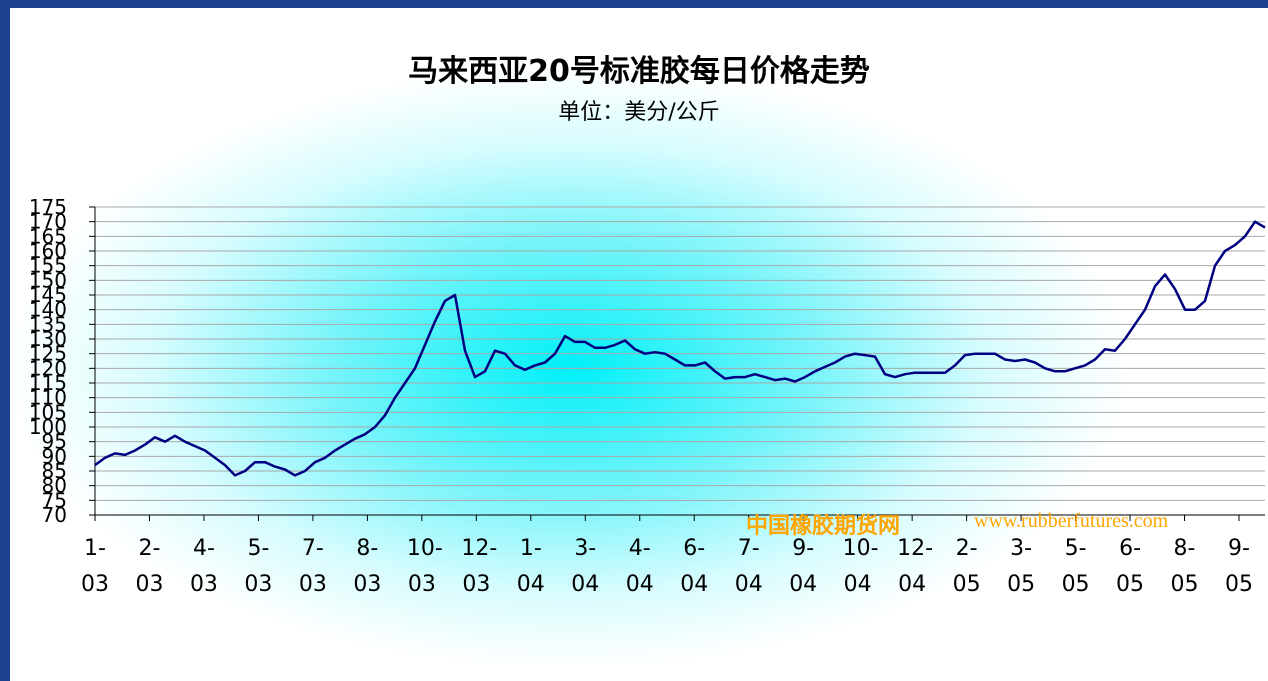 The height and width of the screenshot is (681, 1268). What do you see at coordinates (54, 486) in the screenshot?
I see `y-tick-label: 80` at bounding box center [54, 486].